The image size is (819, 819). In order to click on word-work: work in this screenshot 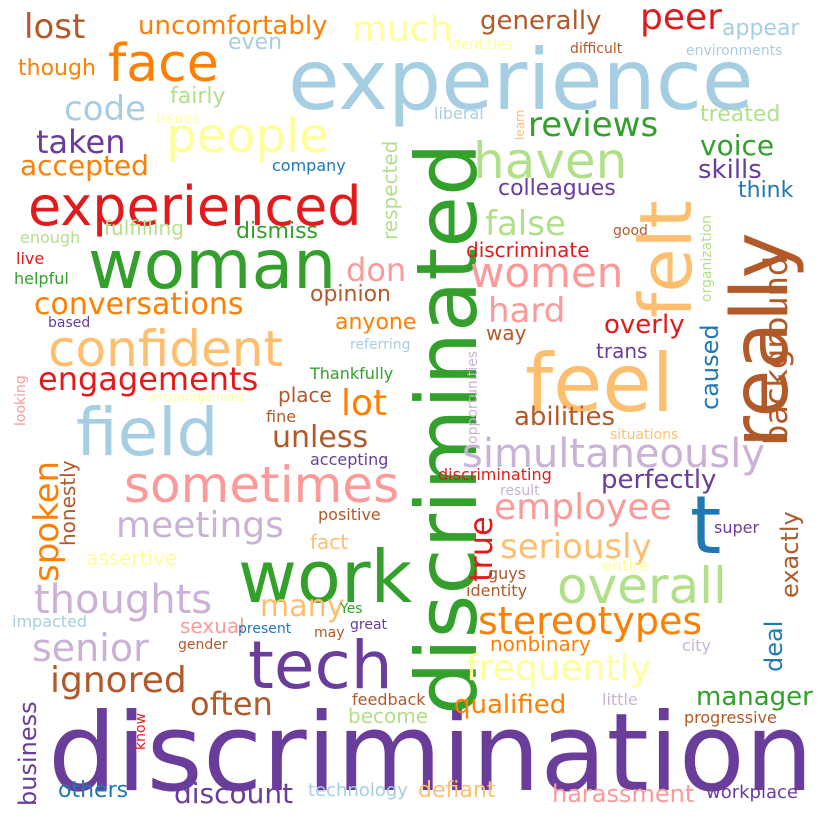, I will do `click(325, 577)`.